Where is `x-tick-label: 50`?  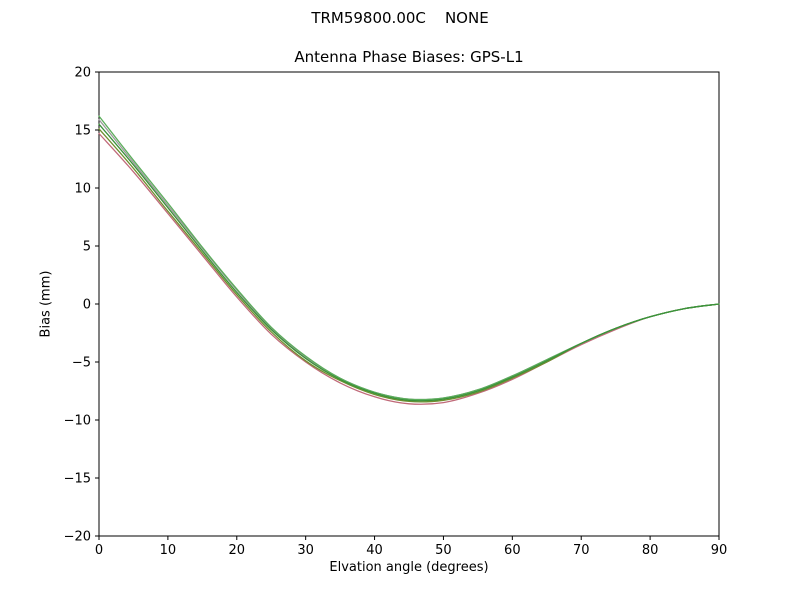
x-tick-label: 50 is located at coordinates (443, 550).